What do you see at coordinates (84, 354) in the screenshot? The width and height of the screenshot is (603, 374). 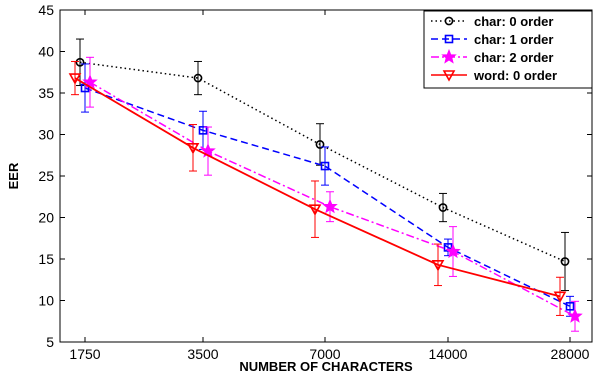 I see `x-tick-label: 1750` at bounding box center [84, 354].